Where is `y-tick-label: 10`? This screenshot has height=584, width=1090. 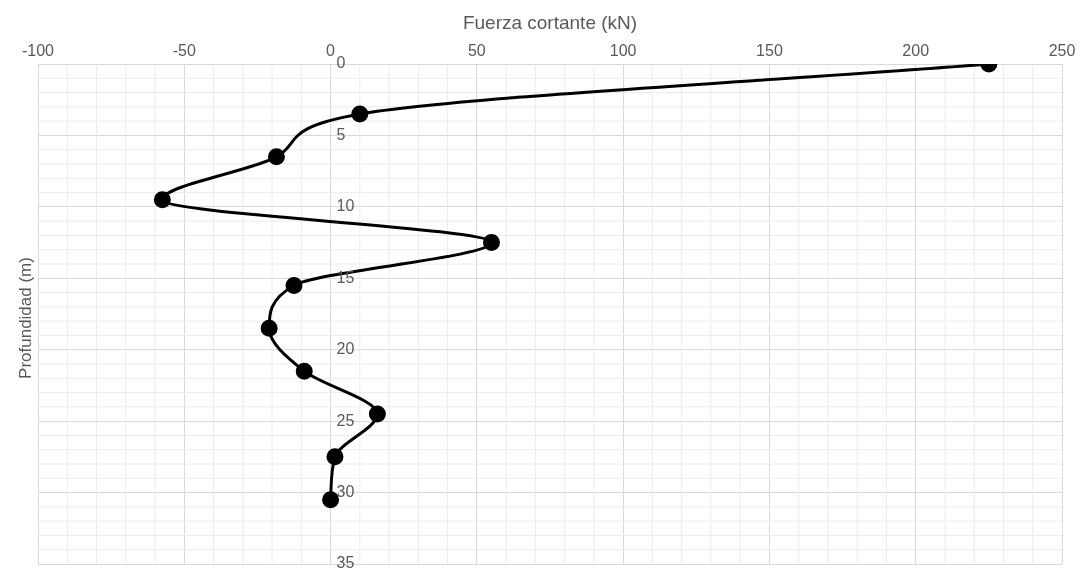
y-tick-label: 10 is located at coordinates (345, 206).